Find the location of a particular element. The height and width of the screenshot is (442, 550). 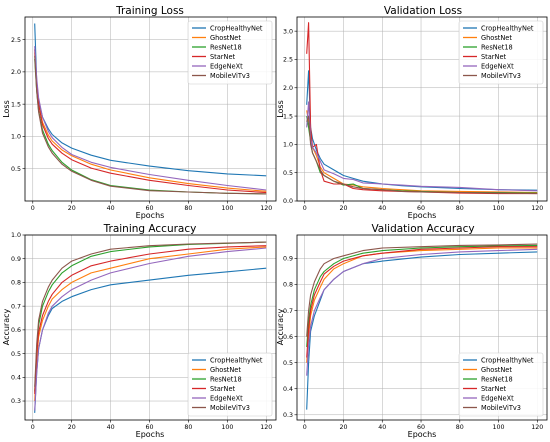

y-tick-label: 0.8 is located at coordinates (16, 283).